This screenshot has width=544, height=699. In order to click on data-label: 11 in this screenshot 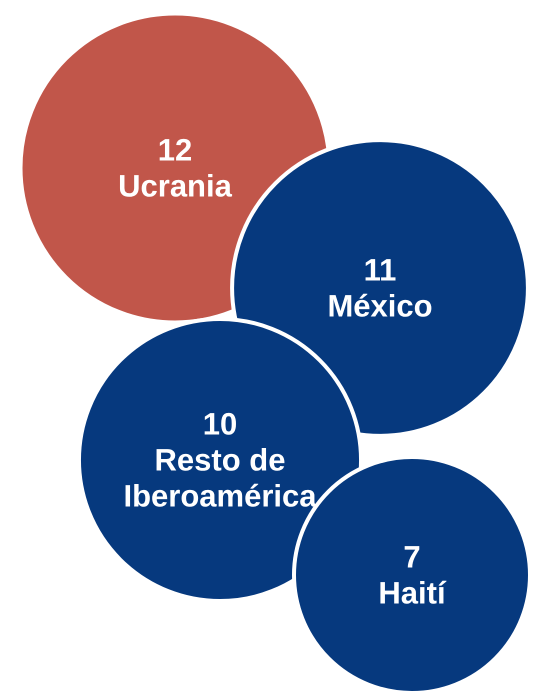, I will do `click(380, 270)`.